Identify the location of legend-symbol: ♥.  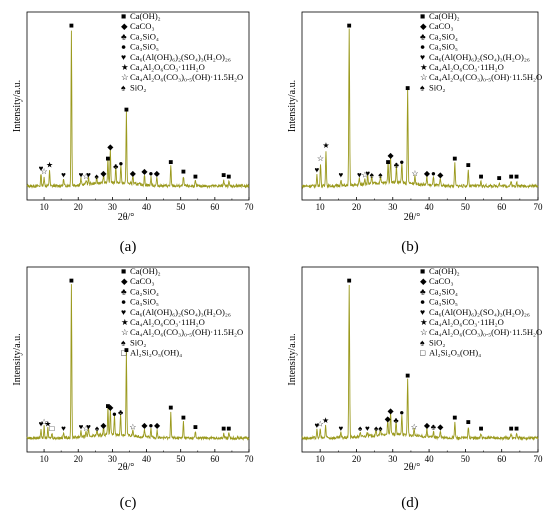
(123, 312).